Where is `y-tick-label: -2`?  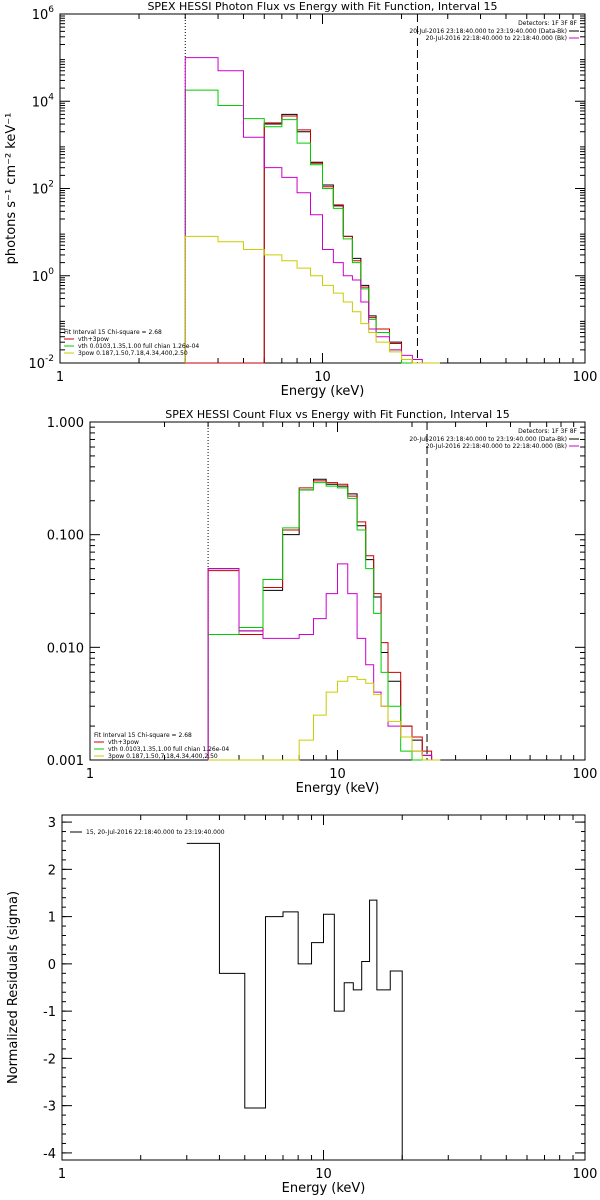
y-tick-label: -2 is located at coordinates (49, 1059).